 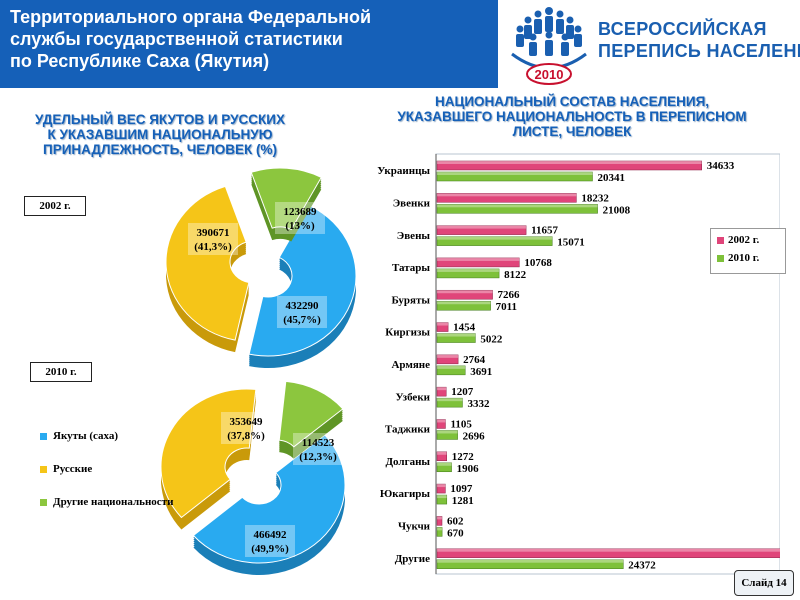 What do you see at coordinates (73, 469) in the screenshot?
I see `legend-label: Русские` at bounding box center [73, 469].